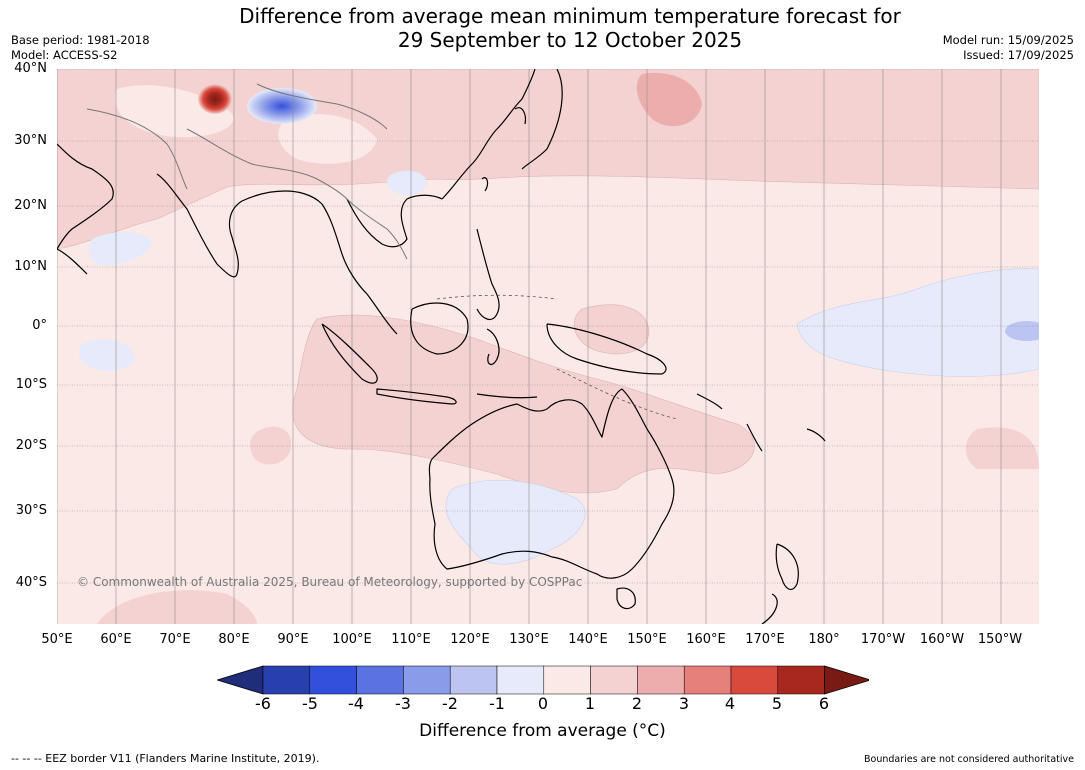 The image size is (1085, 770). Describe the element at coordinates (543, 703) in the screenshot. I see `colorbar-tick: 0` at that location.